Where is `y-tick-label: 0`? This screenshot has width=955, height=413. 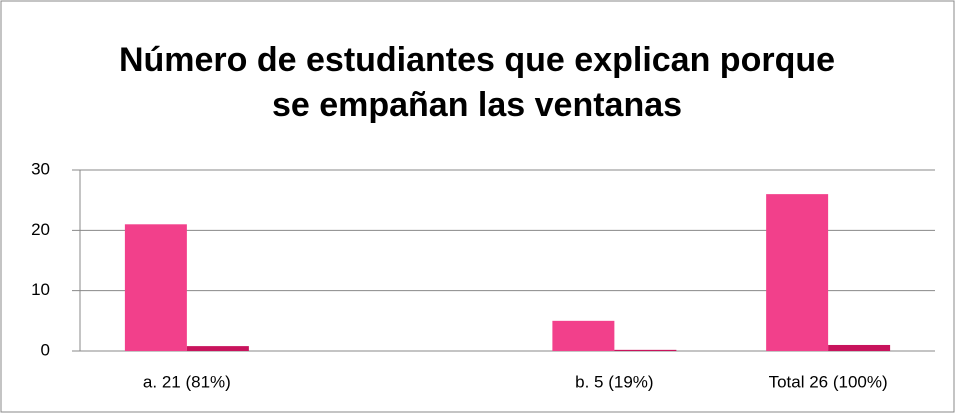
y-tick-label: 0 is located at coordinates (45, 349).